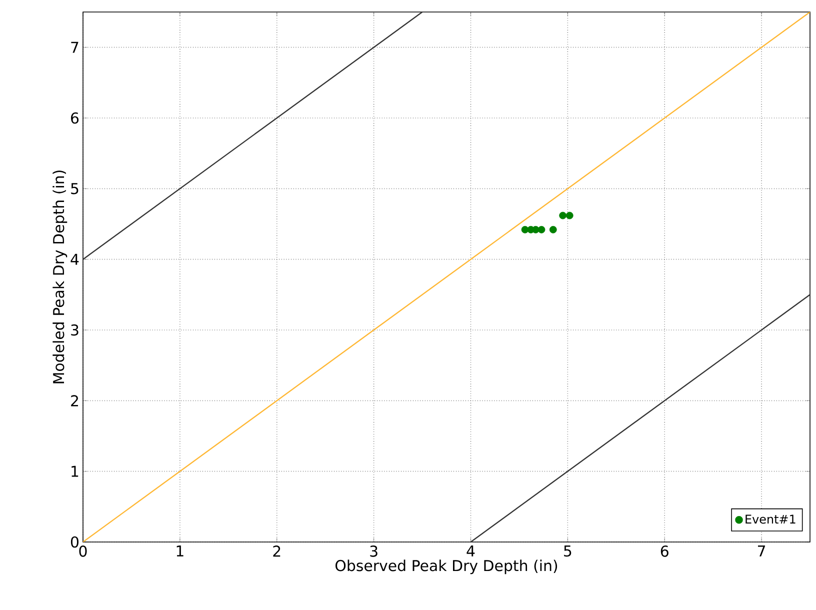 The width and height of the screenshot is (816, 610). What do you see at coordinates (470, 551) in the screenshot?
I see `x-tick-label: 4` at bounding box center [470, 551].